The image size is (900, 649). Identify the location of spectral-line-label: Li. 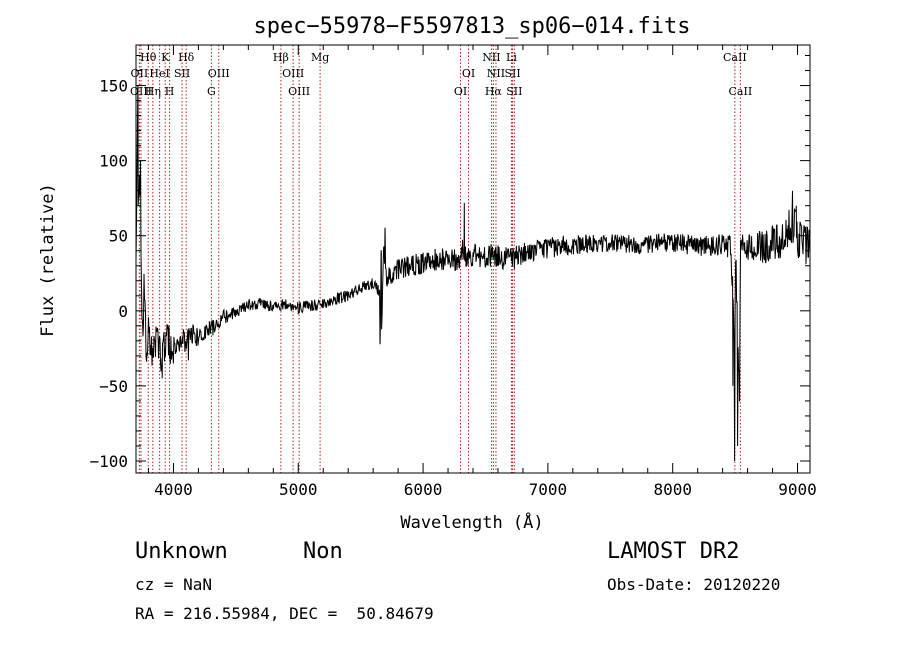
(511, 57).